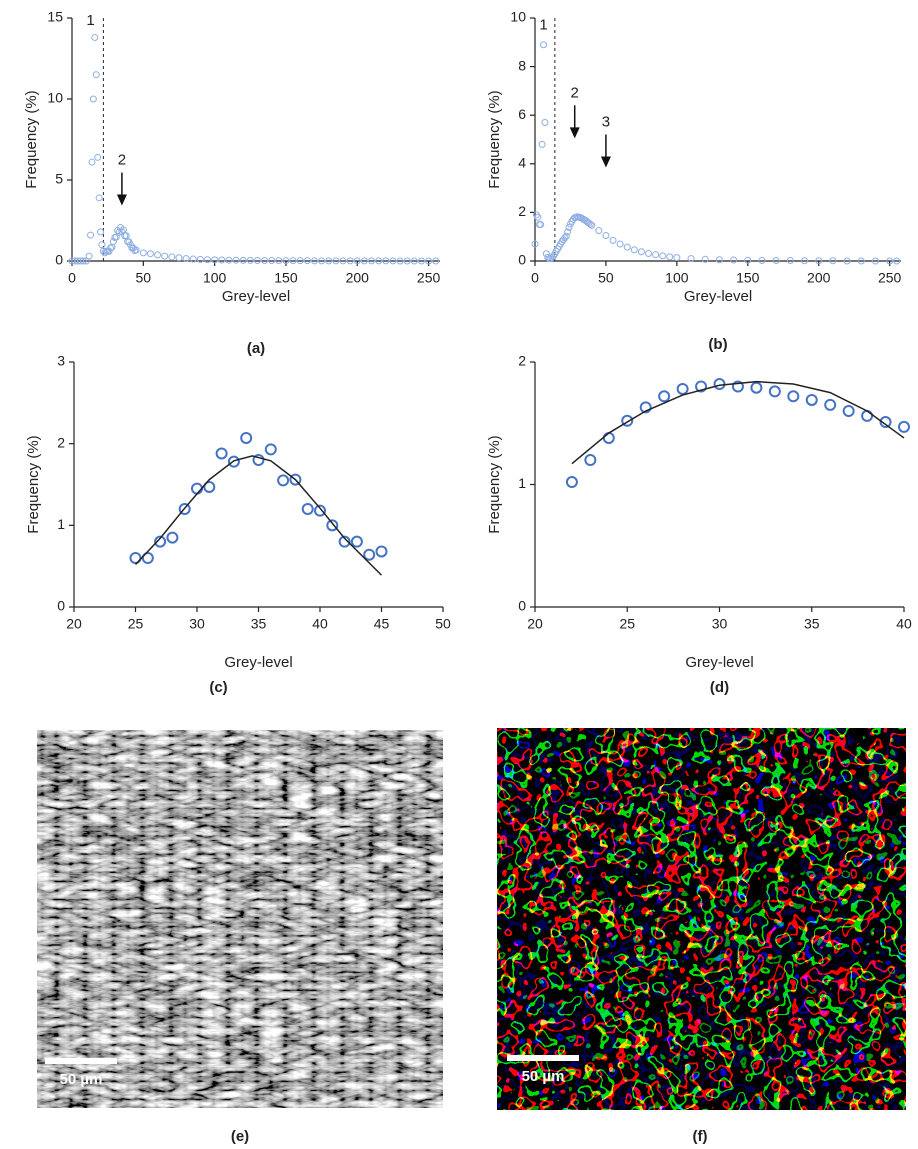 The width and height of the screenshot is (918, 1149). I want to click on y-tick-label: 6, so click(522, 114).